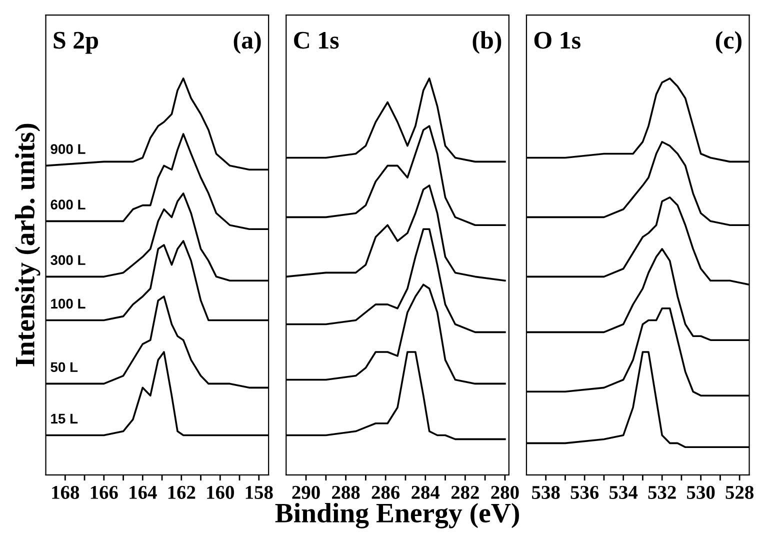 Image resolution: width=763 pixels, height=536 pixels. What do you see at coordinates (76, 43) in the screenshot?
I see `chart-title: S 2p` at bounding box center [76, 43].